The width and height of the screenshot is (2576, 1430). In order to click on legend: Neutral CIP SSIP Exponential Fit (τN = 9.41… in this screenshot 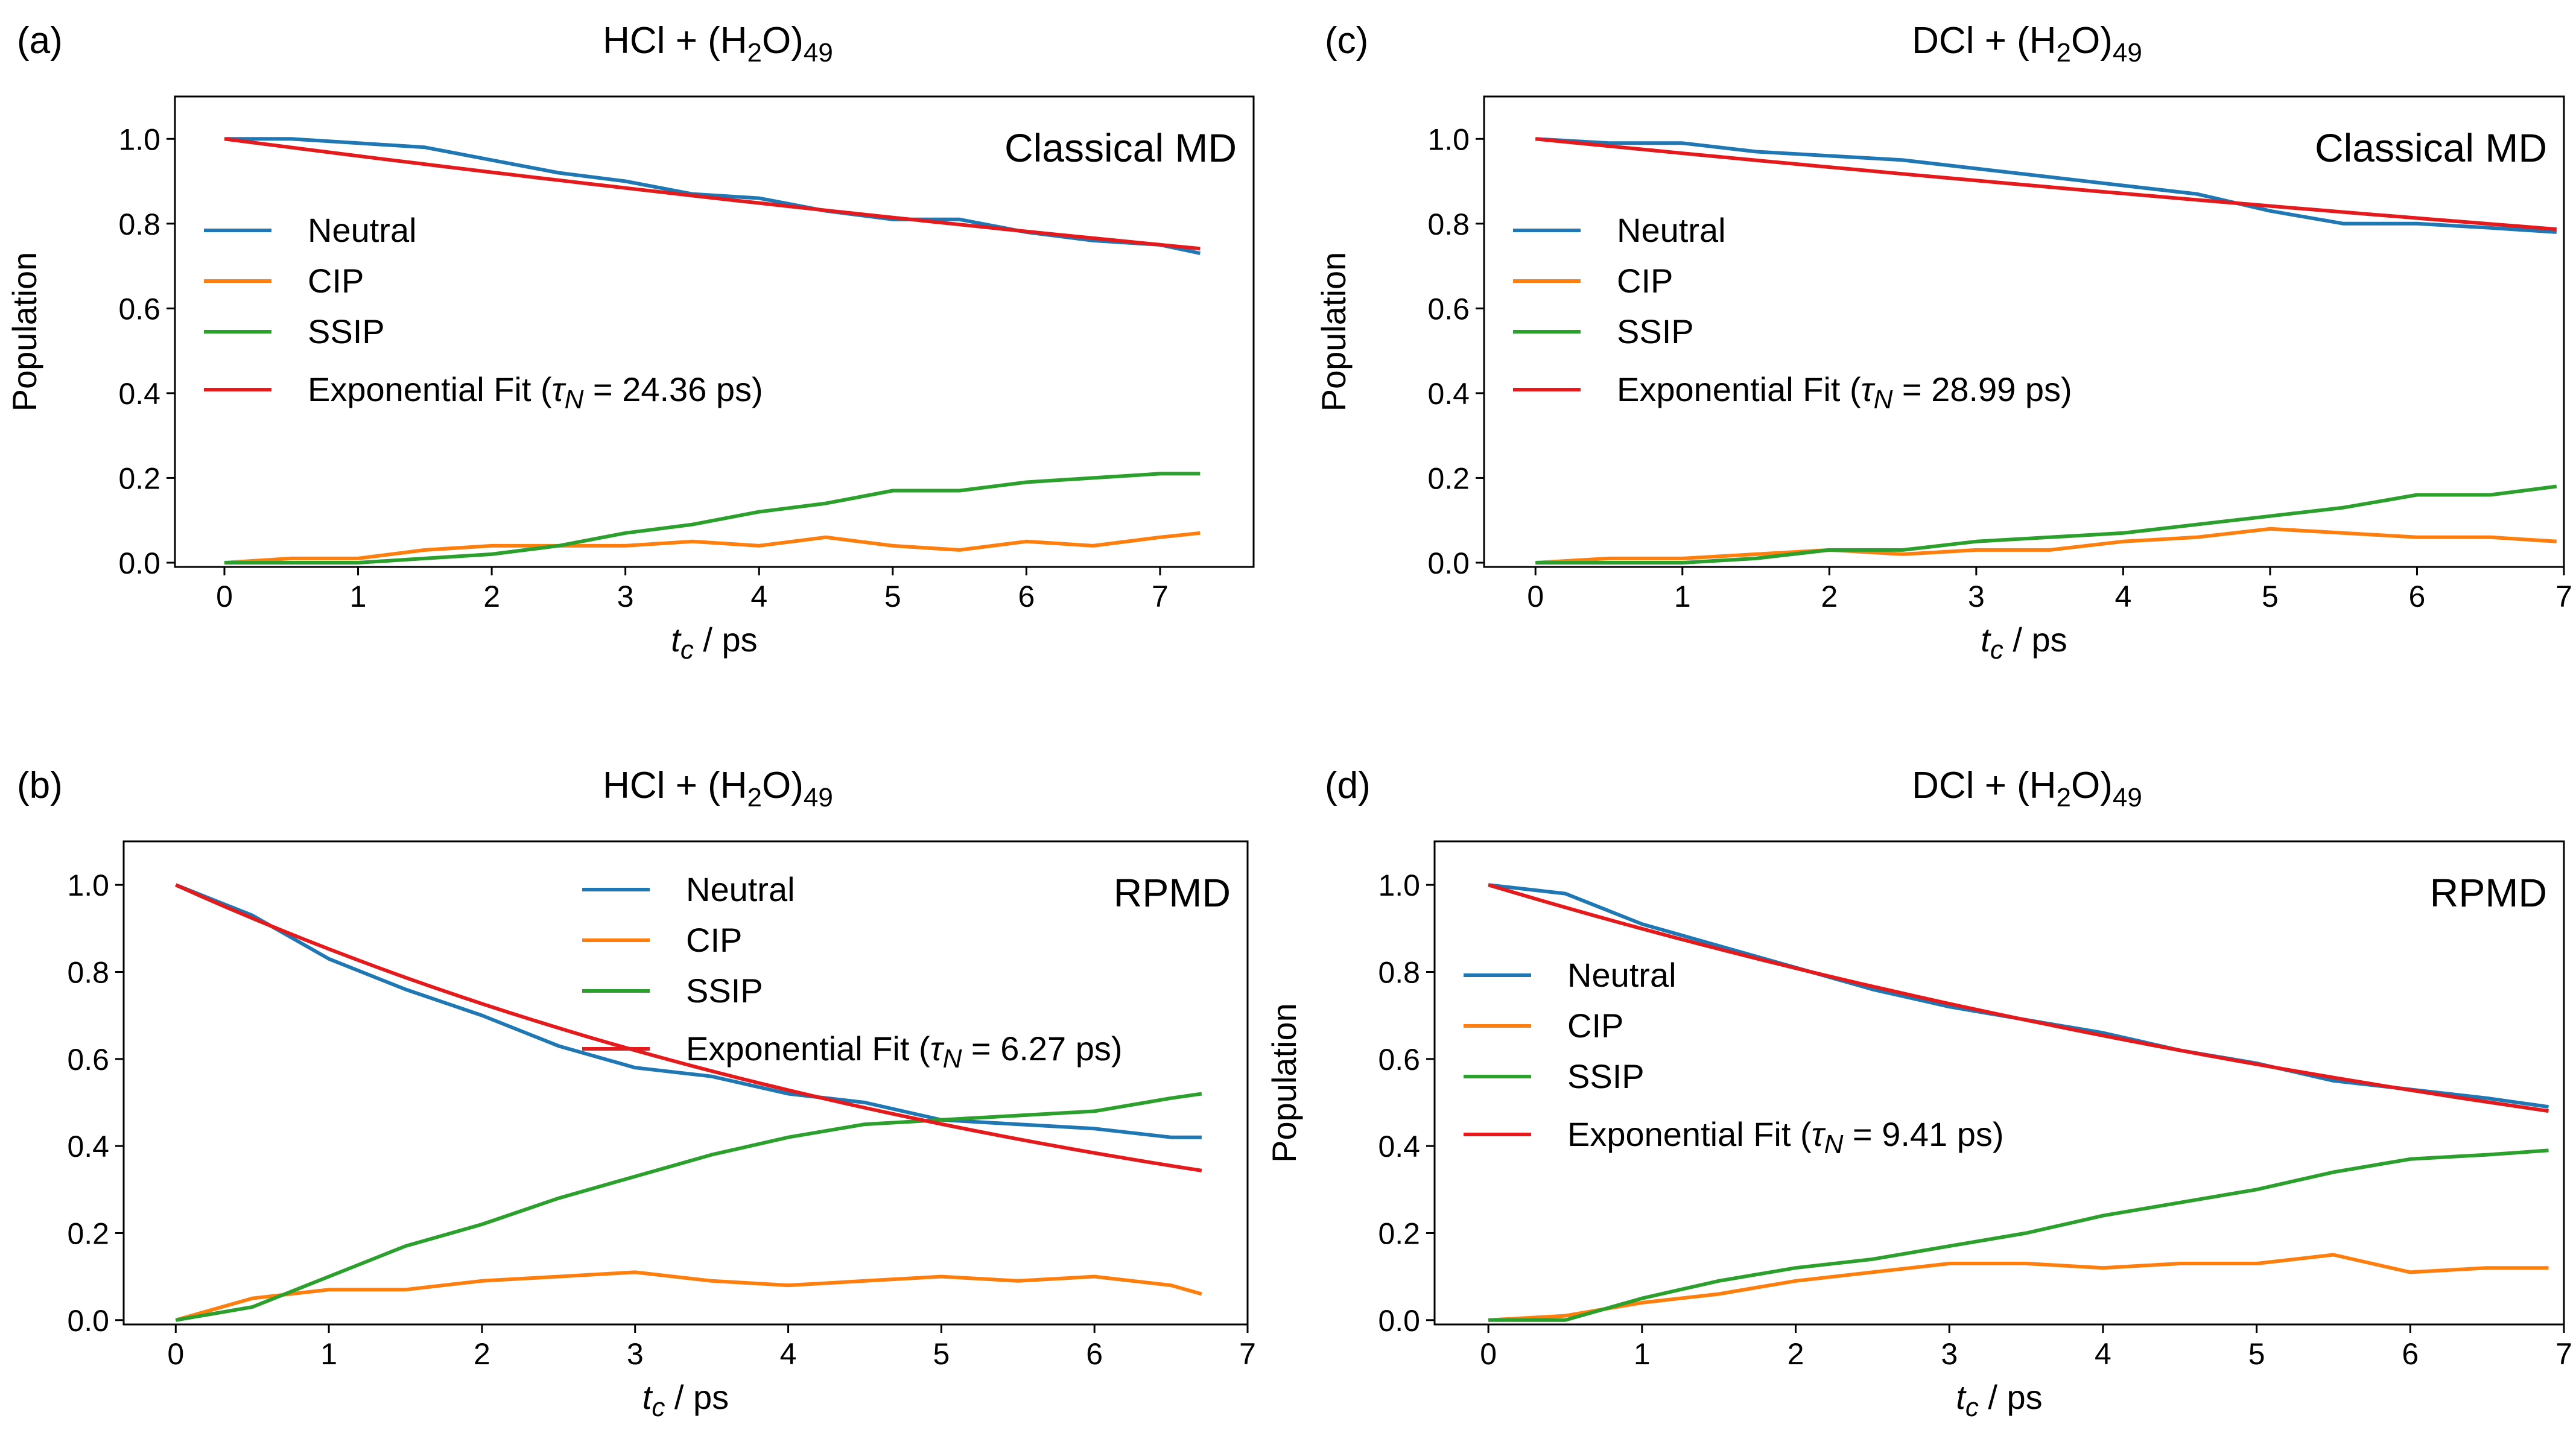, I will do `click(1734, 1057)`.